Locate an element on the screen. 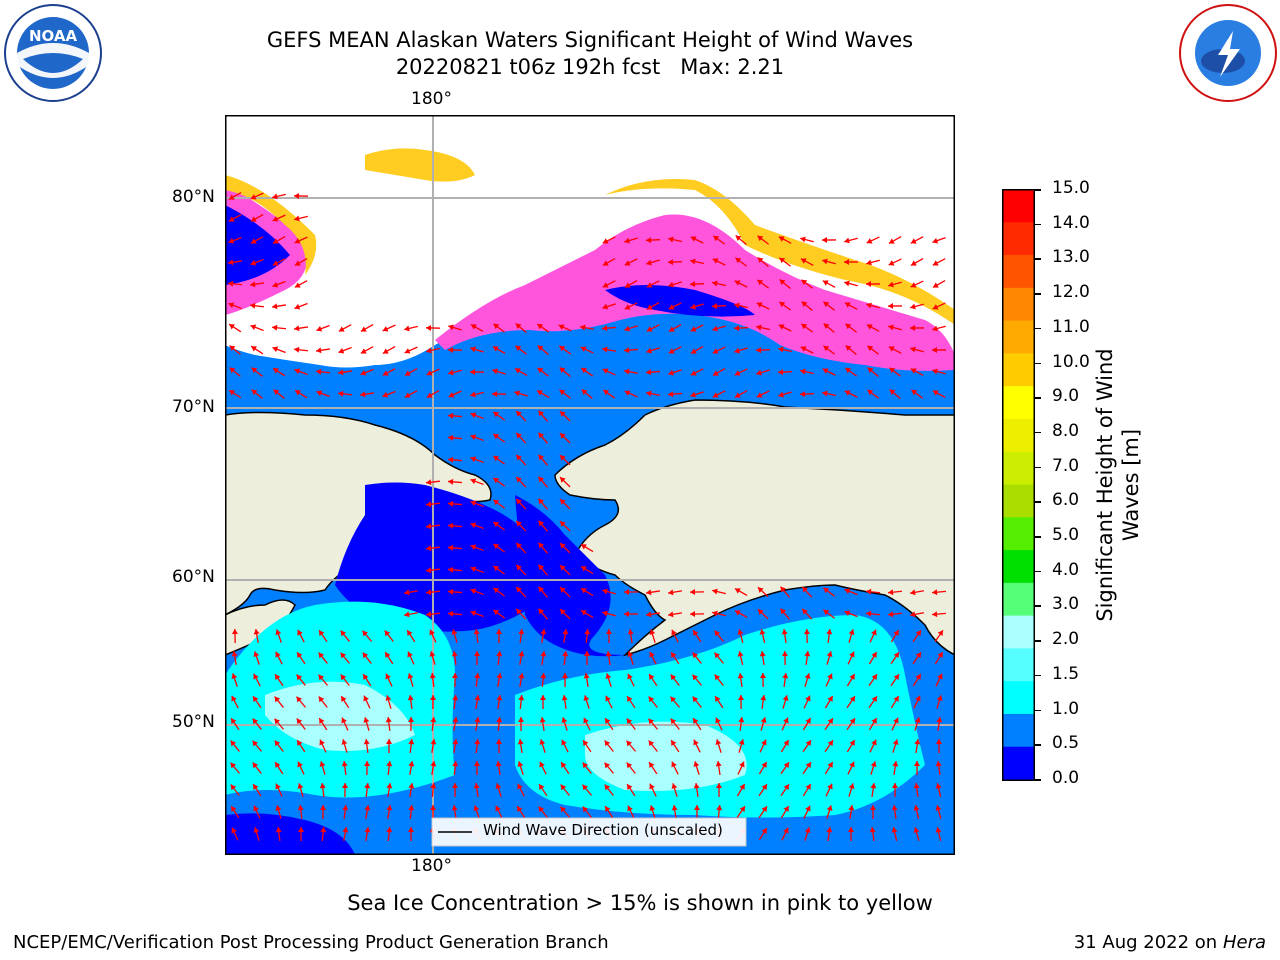 The height and width of the screenshot is (960, 1280). pacific-swell-high-west is located at coordinates (340, 716).